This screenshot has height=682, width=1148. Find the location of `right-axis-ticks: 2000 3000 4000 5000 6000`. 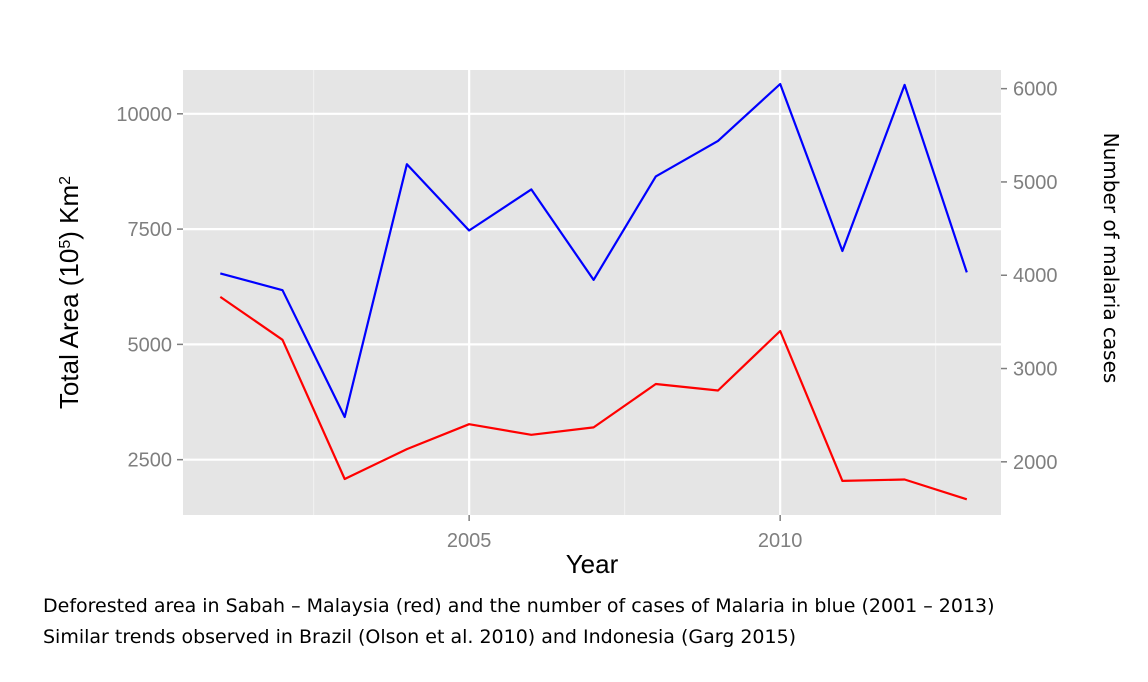

right-axis-ticks: 2000 3000 4000 5000 6000 is located at coordinates (1029, 276).